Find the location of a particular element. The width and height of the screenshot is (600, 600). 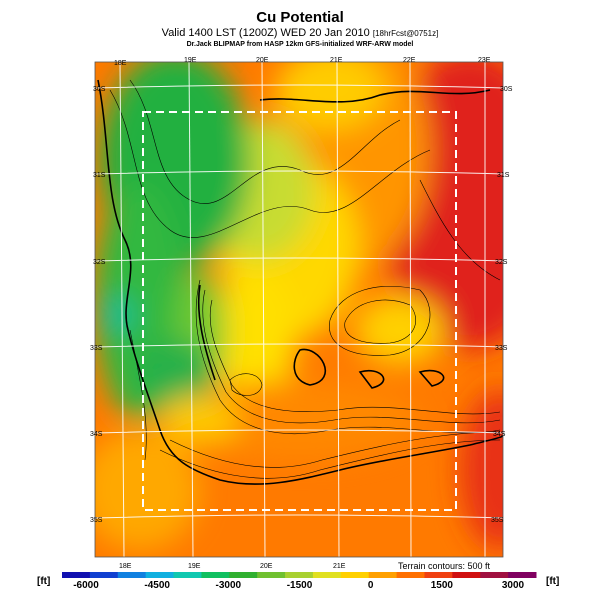

lat-label-right: 35S is located at coordinates (497, 520).